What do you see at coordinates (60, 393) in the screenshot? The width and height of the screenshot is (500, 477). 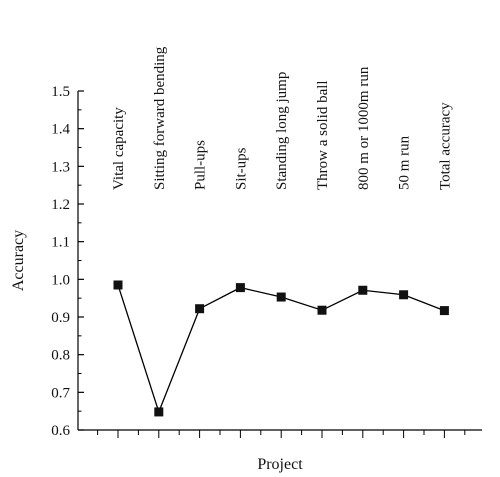 I see `y-tick-label: 0.7` at bounding box center [60, 393].